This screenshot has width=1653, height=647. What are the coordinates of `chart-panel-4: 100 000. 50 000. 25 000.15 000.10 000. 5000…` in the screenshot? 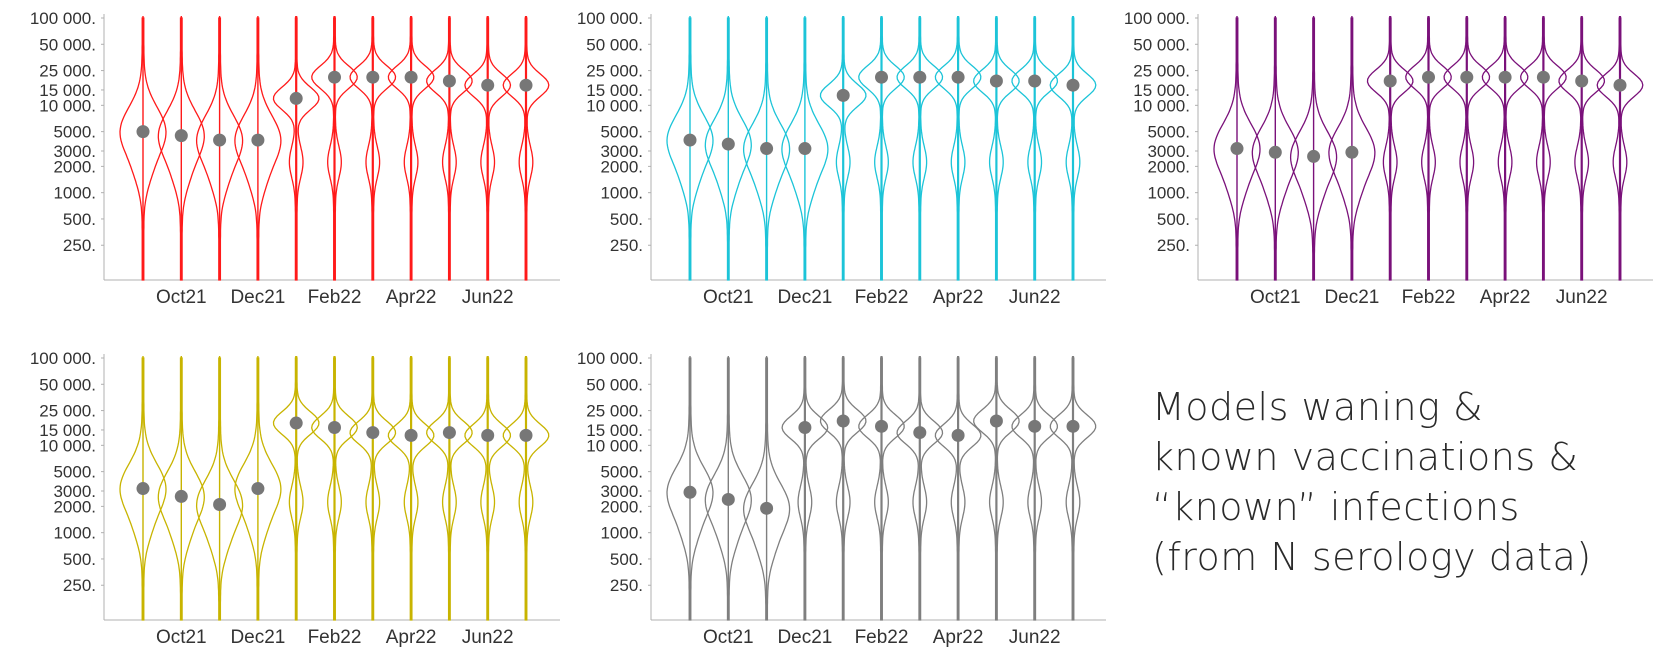 It's located at (295, 498).